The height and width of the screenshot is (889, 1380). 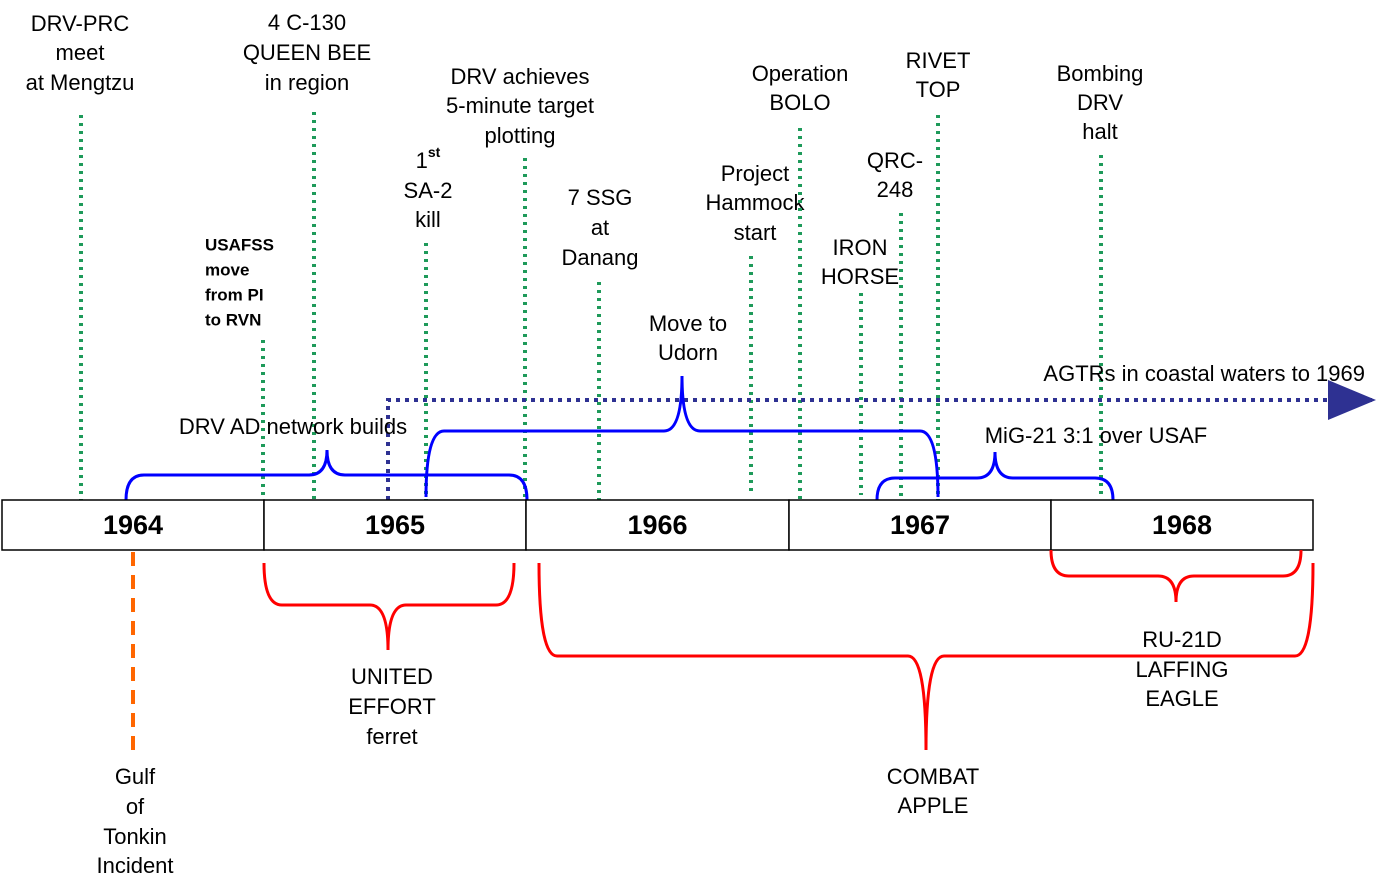 What do you see at coordinates (134, 865) in the screenshot?
I see `incident-label: Incident` at bounding box center [134, 865].